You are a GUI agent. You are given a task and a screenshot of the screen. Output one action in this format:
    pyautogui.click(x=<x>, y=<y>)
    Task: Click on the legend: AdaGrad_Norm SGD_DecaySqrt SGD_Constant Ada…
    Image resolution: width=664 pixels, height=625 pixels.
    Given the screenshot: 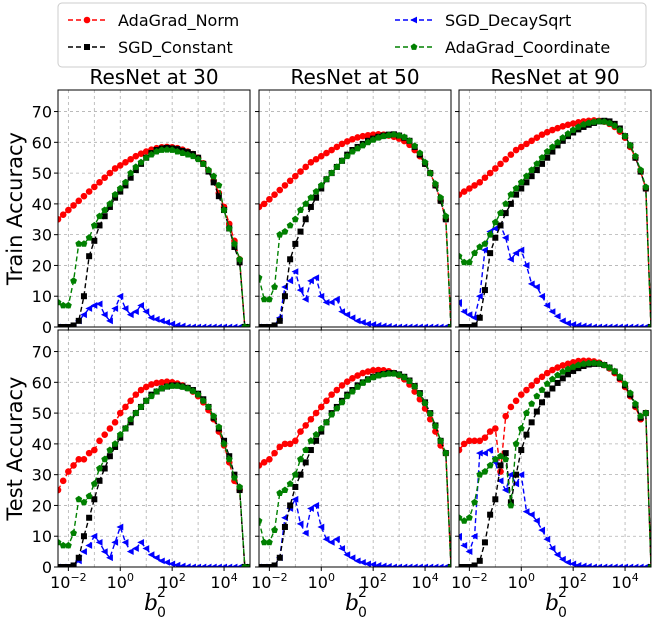 What is the action you would take?
    pyautogui.click(x=352, y=35)
    